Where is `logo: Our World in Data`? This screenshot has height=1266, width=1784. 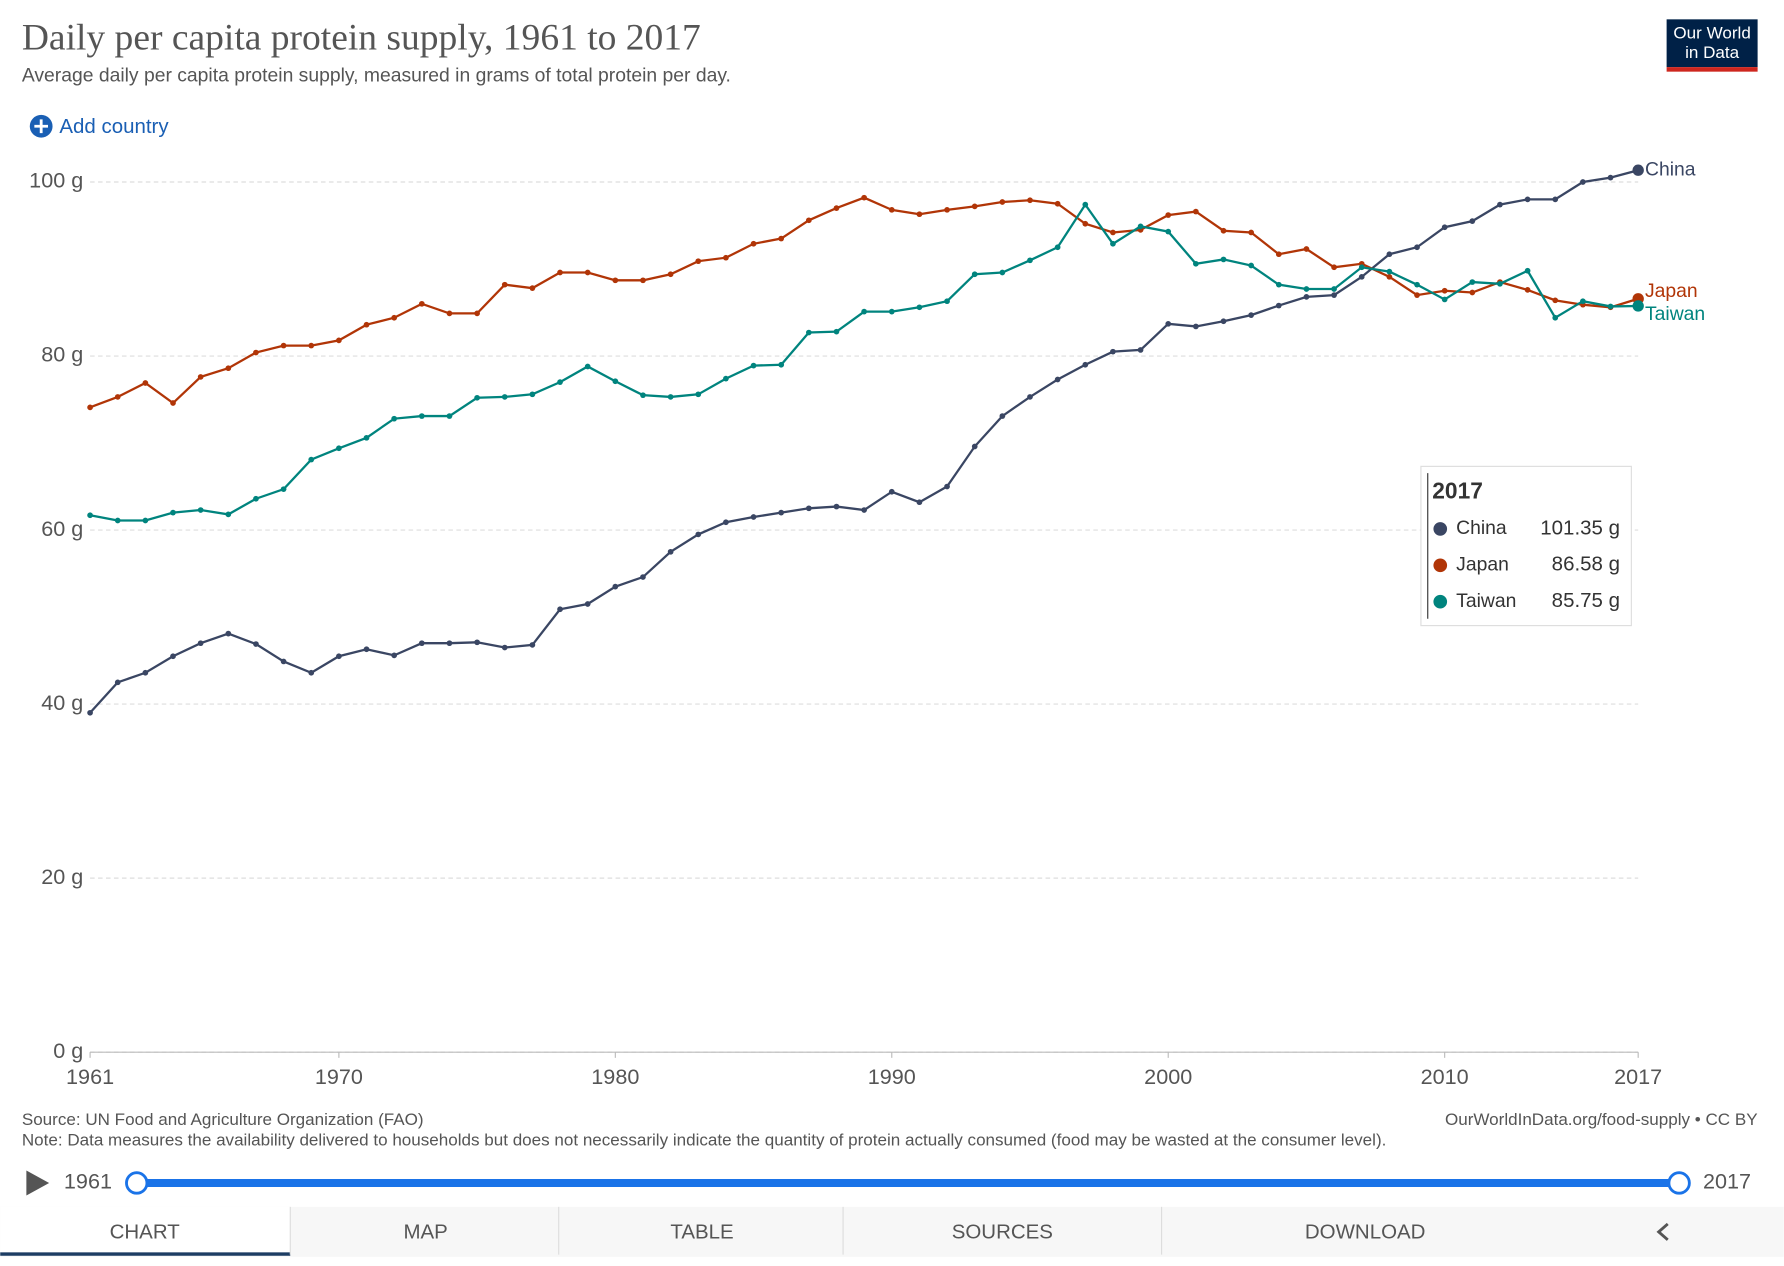 logo: Our World in Data is located at coordinates (1712, 45).